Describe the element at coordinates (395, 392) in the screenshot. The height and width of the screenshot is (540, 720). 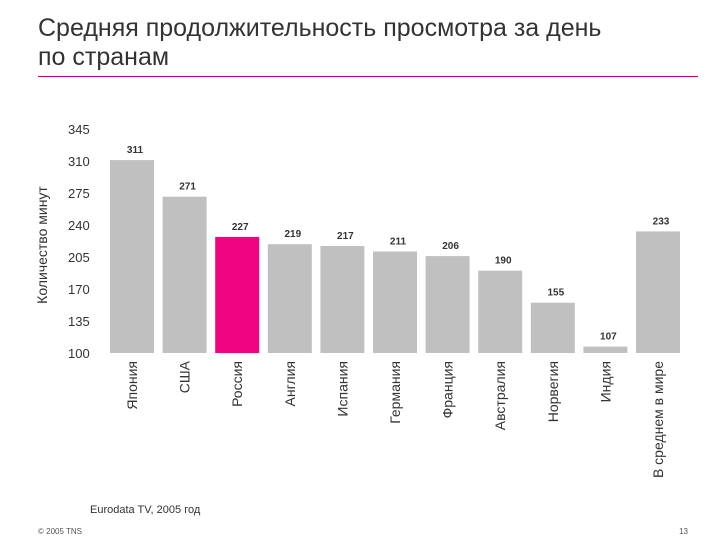
I see `category-label: Германия` at that location.